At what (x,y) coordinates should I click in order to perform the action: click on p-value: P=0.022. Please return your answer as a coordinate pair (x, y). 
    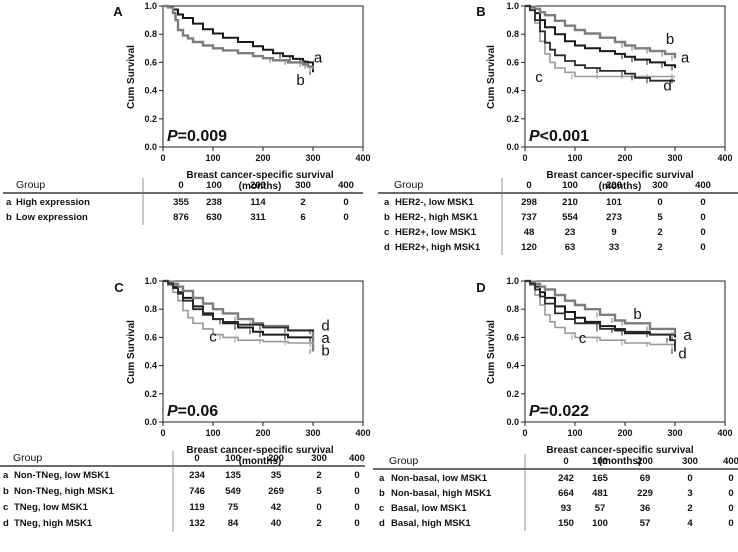
    Looking at the image, I should click on (559, 411).